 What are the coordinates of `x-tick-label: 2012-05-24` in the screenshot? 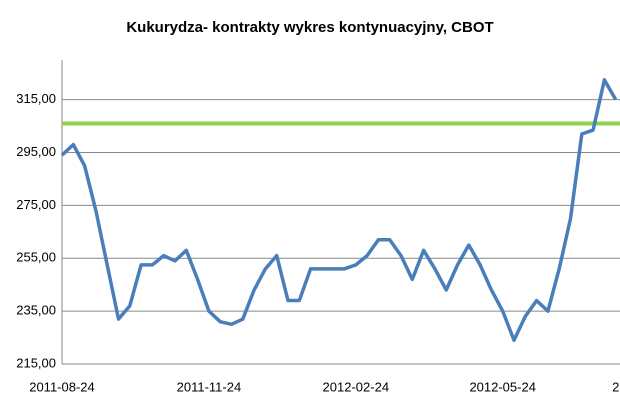 It's located at (502, 386).